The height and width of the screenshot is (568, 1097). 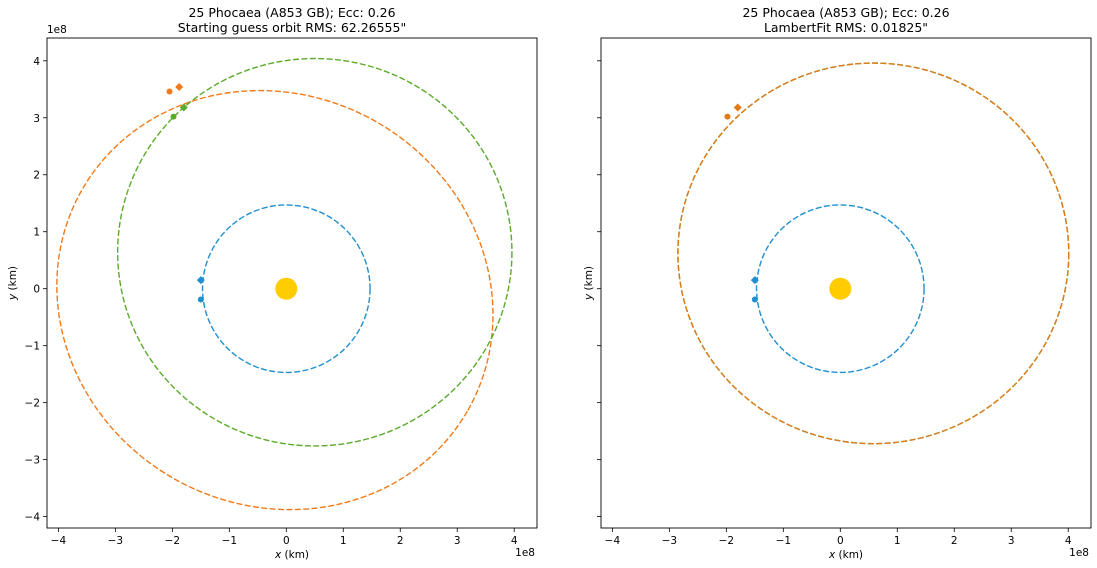 What do you see at coordinates (32, 404) in the screenshot?
I see `y-tick-label: −2` at bounding box center [32, 404].